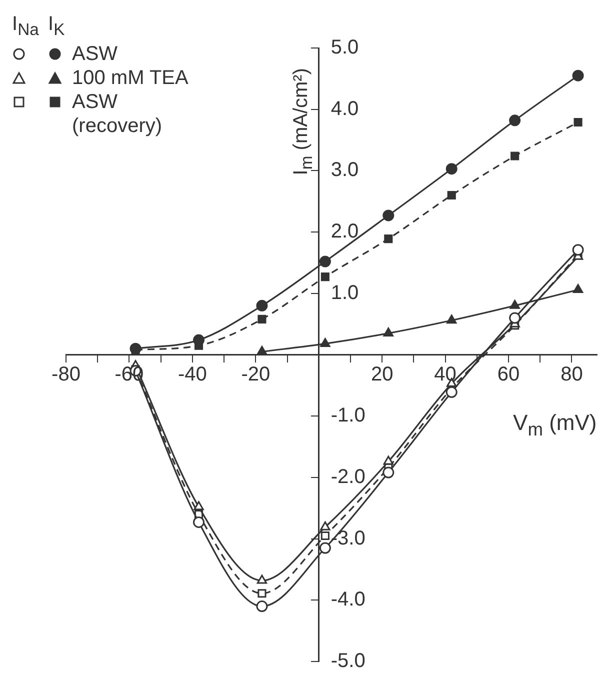  What do you see at coordinates (348, 477) in the screenshot?
I see `y-tick-label: -2.0` at bounding box center [348, 477].